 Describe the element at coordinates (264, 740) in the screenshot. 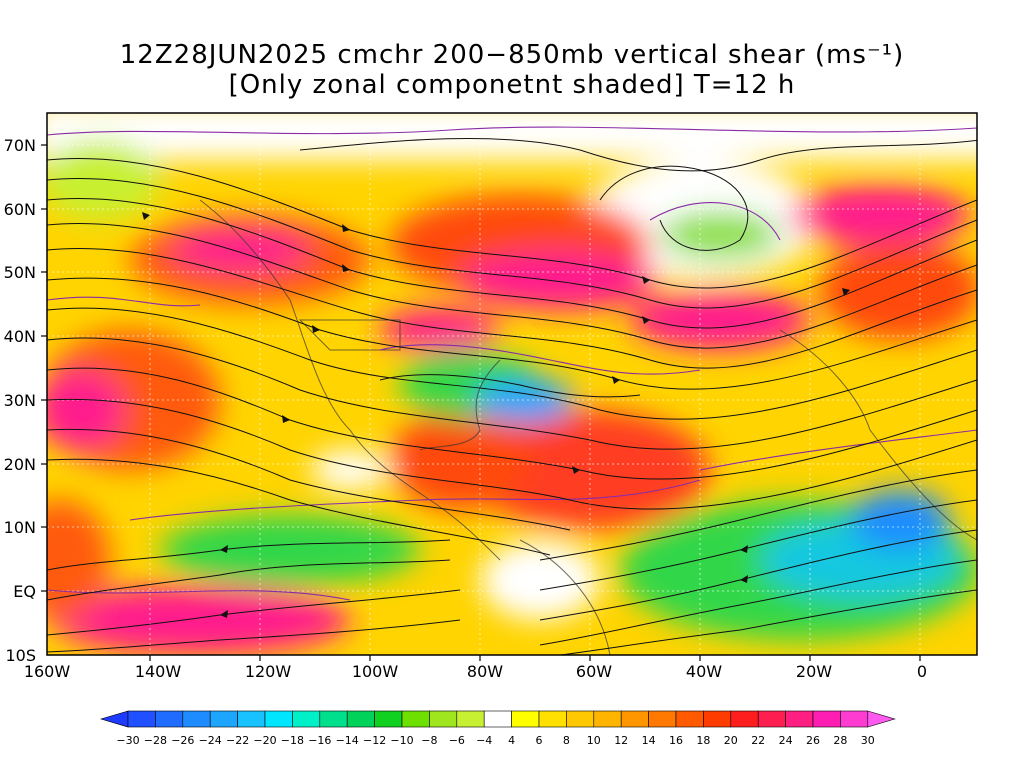

I see `colorbar-tick-label: −20` at that location.